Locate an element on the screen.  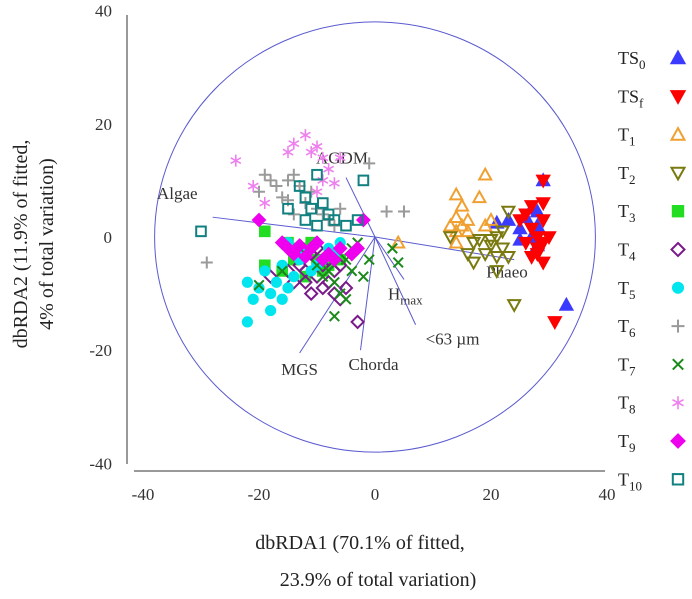
legend: TS0 TSf T1 T2 T3 T4 T5 T6 T7 T8 T9 T10 is located at coordinates (652, 270).